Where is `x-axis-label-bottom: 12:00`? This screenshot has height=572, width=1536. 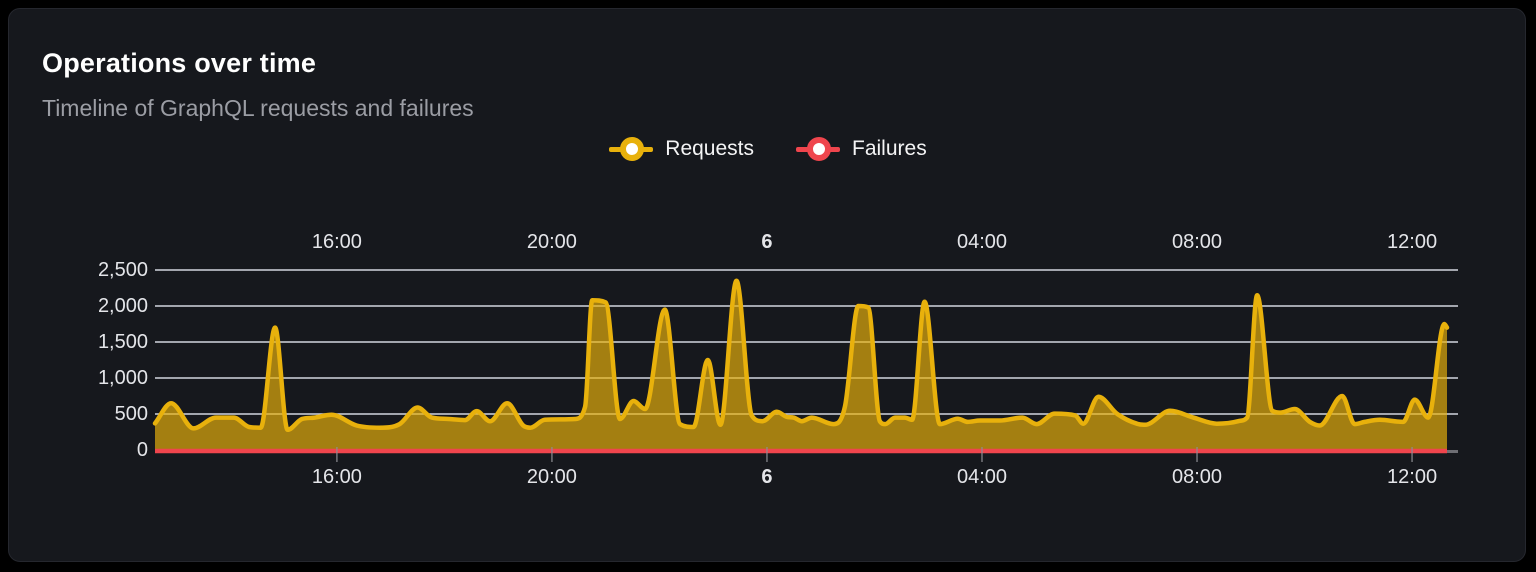 x-axis-label-bottom: 12:00 is located at coordinates (1412, 477).